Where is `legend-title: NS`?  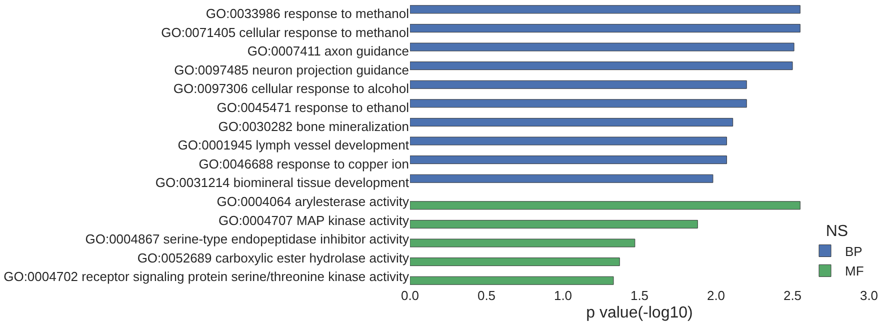
legend-title: NS is located at coordinates (837, 231).